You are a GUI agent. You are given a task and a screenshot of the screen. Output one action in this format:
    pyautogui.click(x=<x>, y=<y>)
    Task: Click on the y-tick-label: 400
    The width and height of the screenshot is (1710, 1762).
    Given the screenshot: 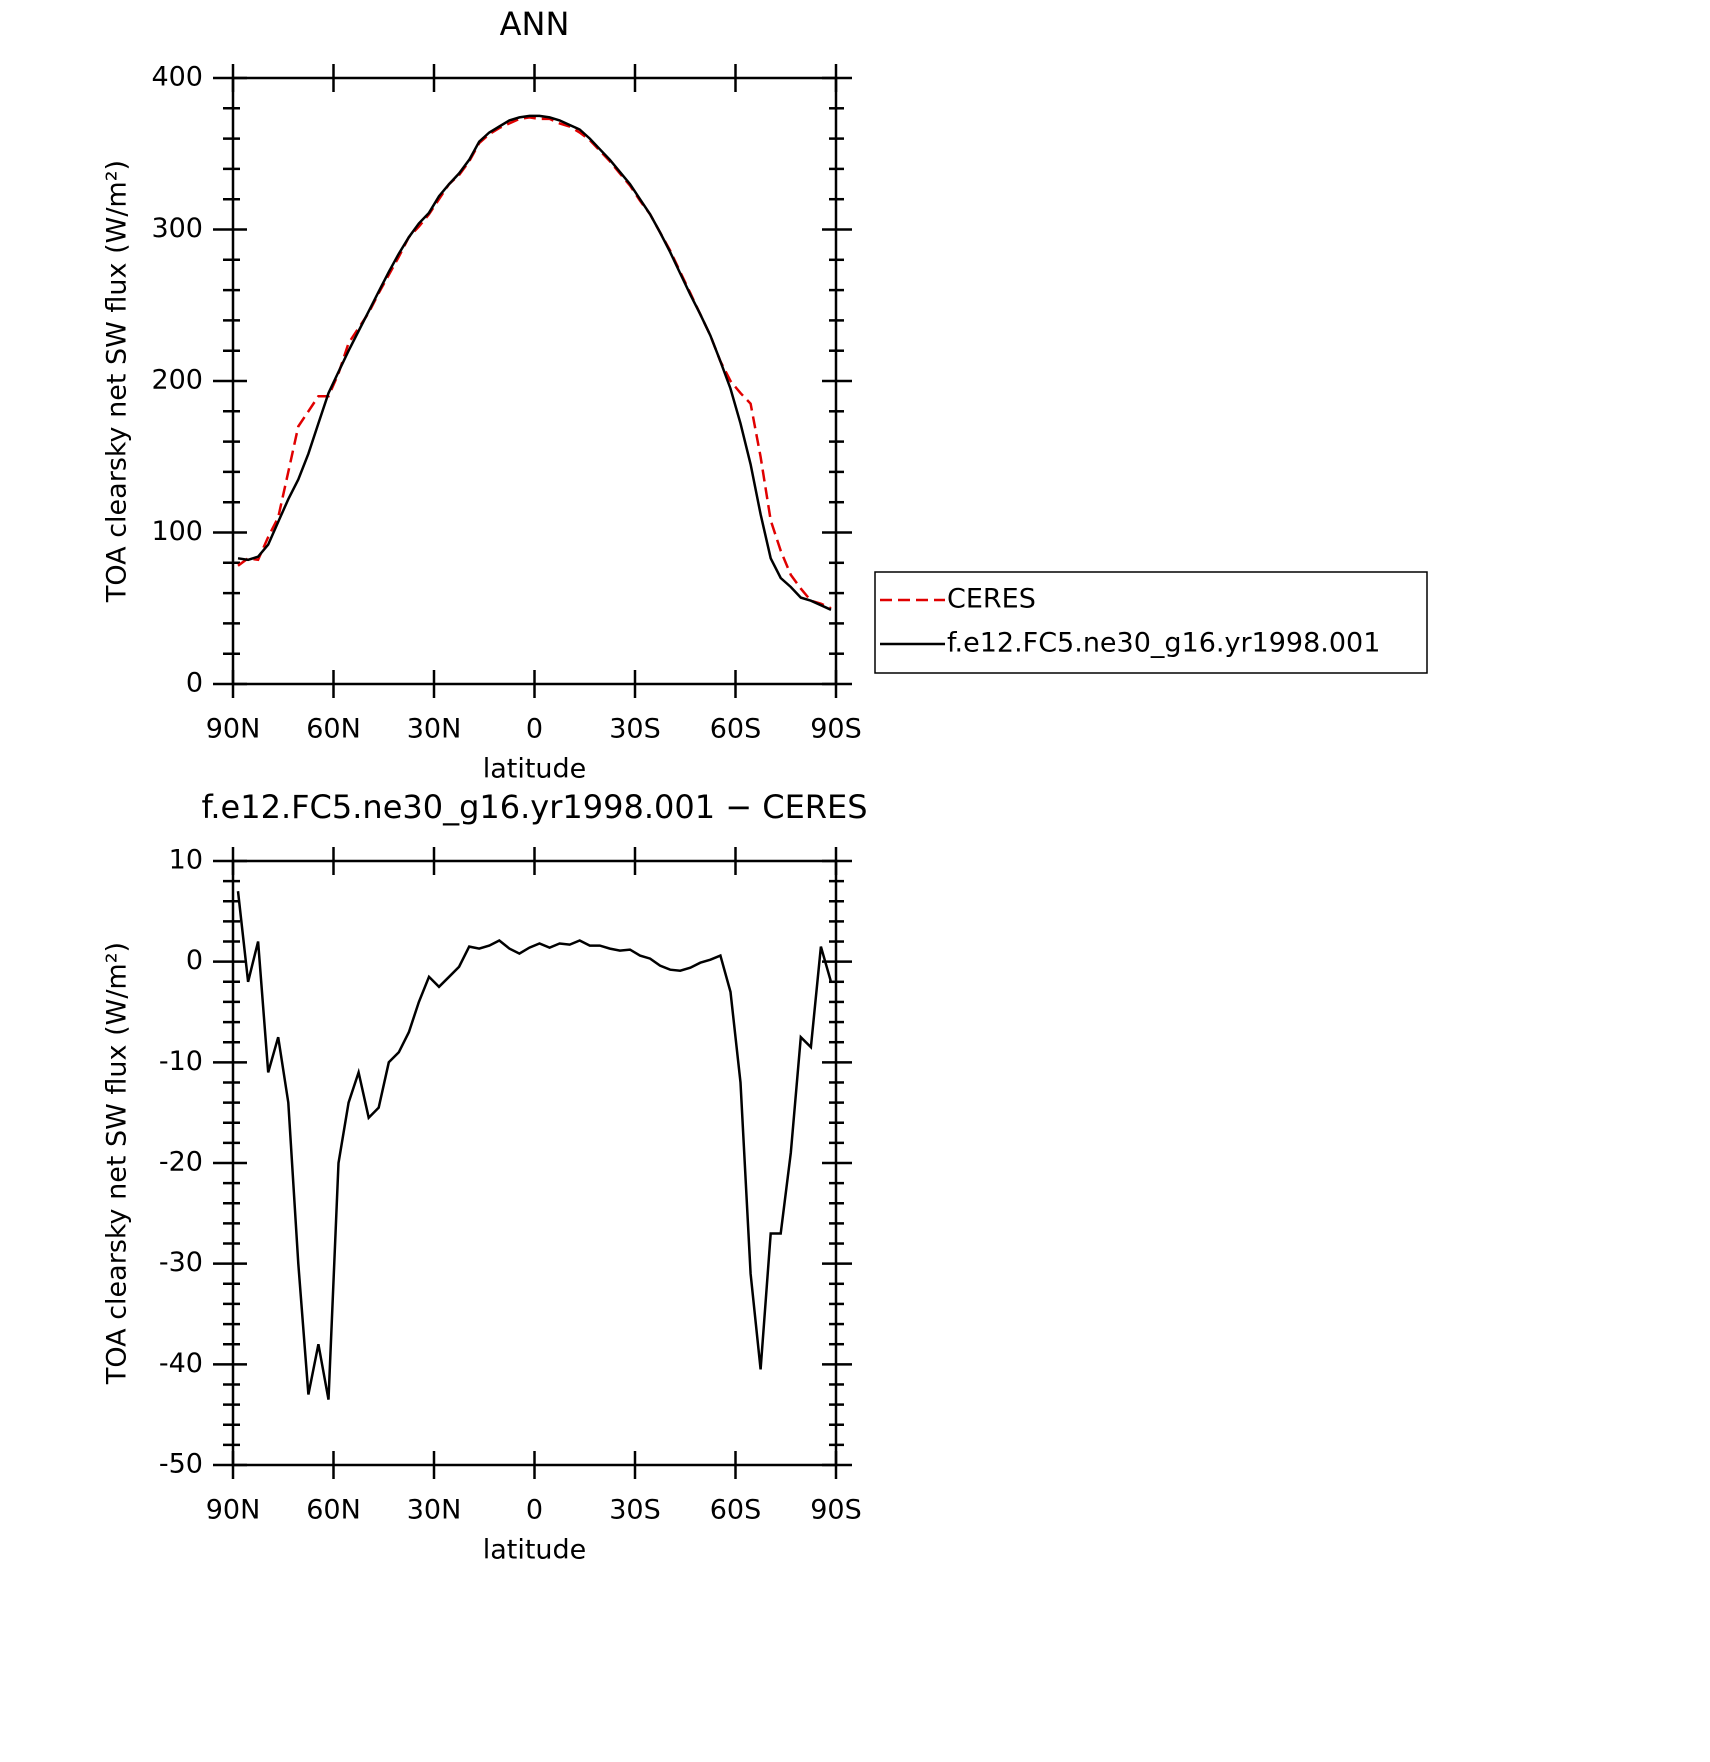 What is the action you would take?
    pyautogui.click(x=177, y=77)
    